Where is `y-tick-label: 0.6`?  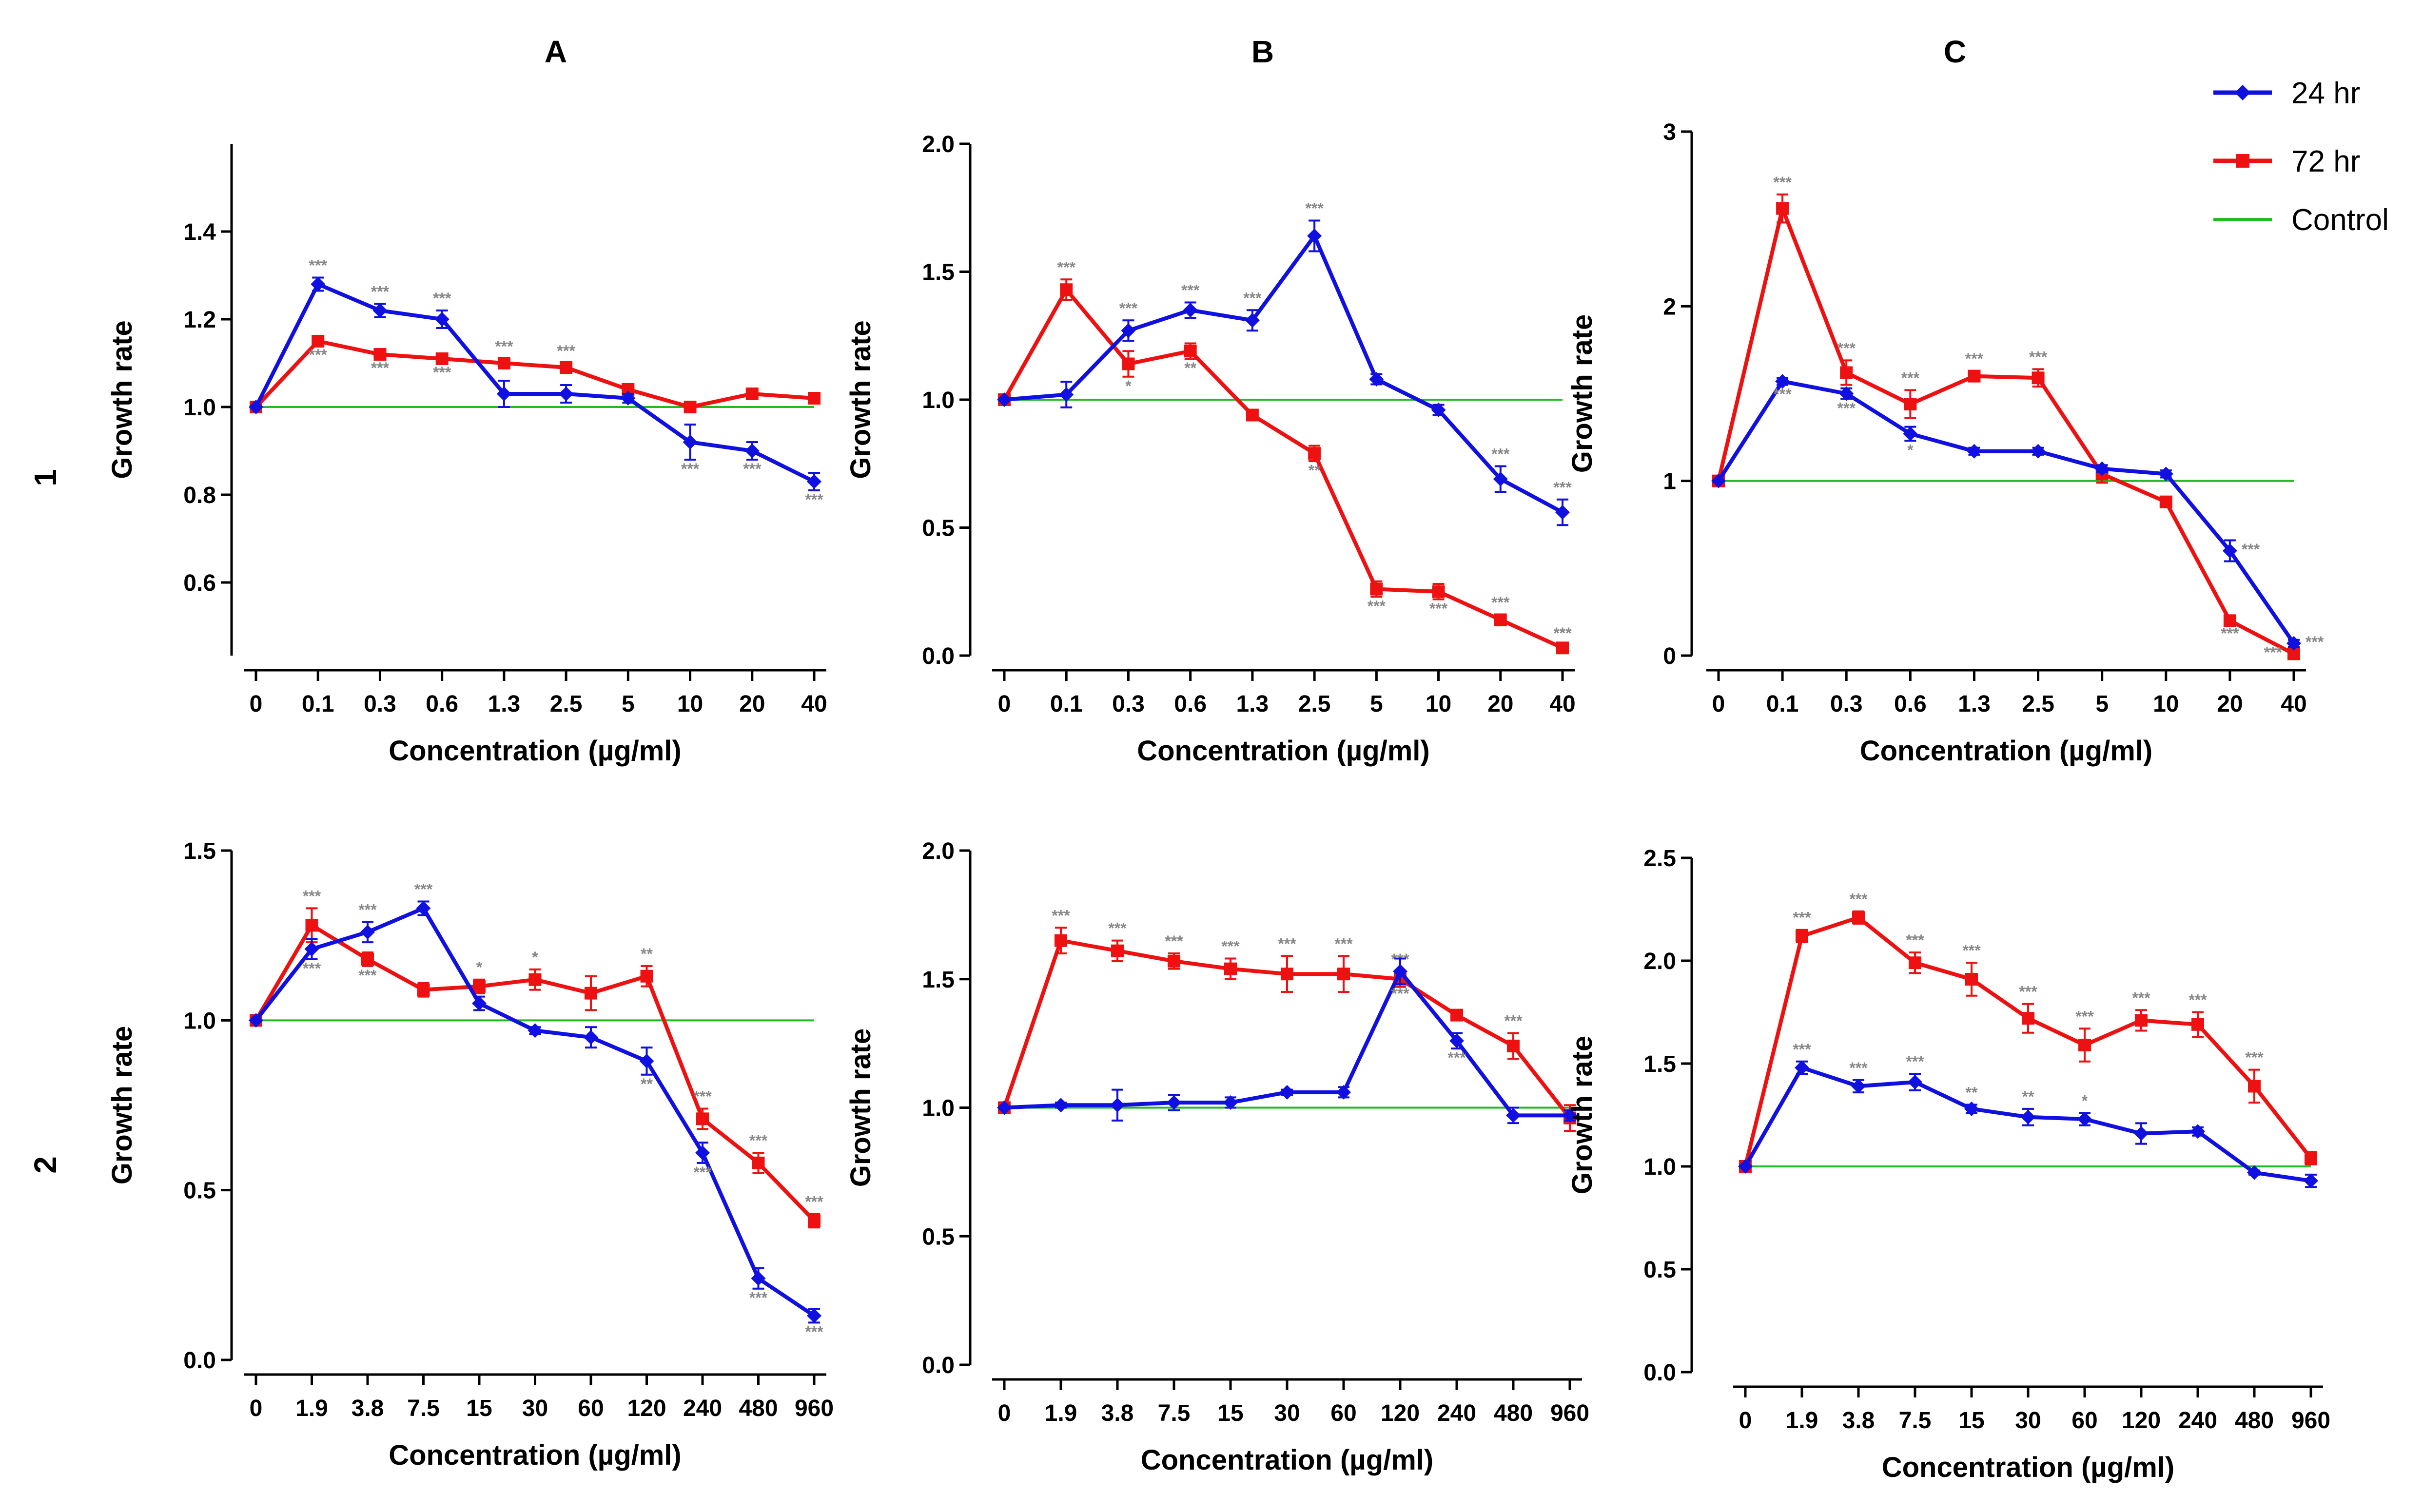 y-tick-label: 0.6 is located at coordinates (199, 583).